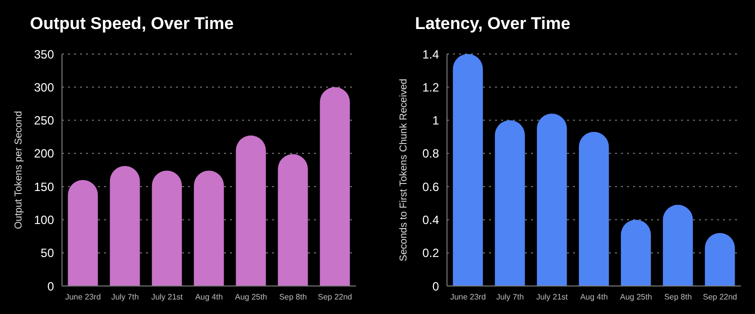 Image resolution: width=755 pixels, height=314 pixels. I want to click on y-tick-label: 150, so click(44, 187).